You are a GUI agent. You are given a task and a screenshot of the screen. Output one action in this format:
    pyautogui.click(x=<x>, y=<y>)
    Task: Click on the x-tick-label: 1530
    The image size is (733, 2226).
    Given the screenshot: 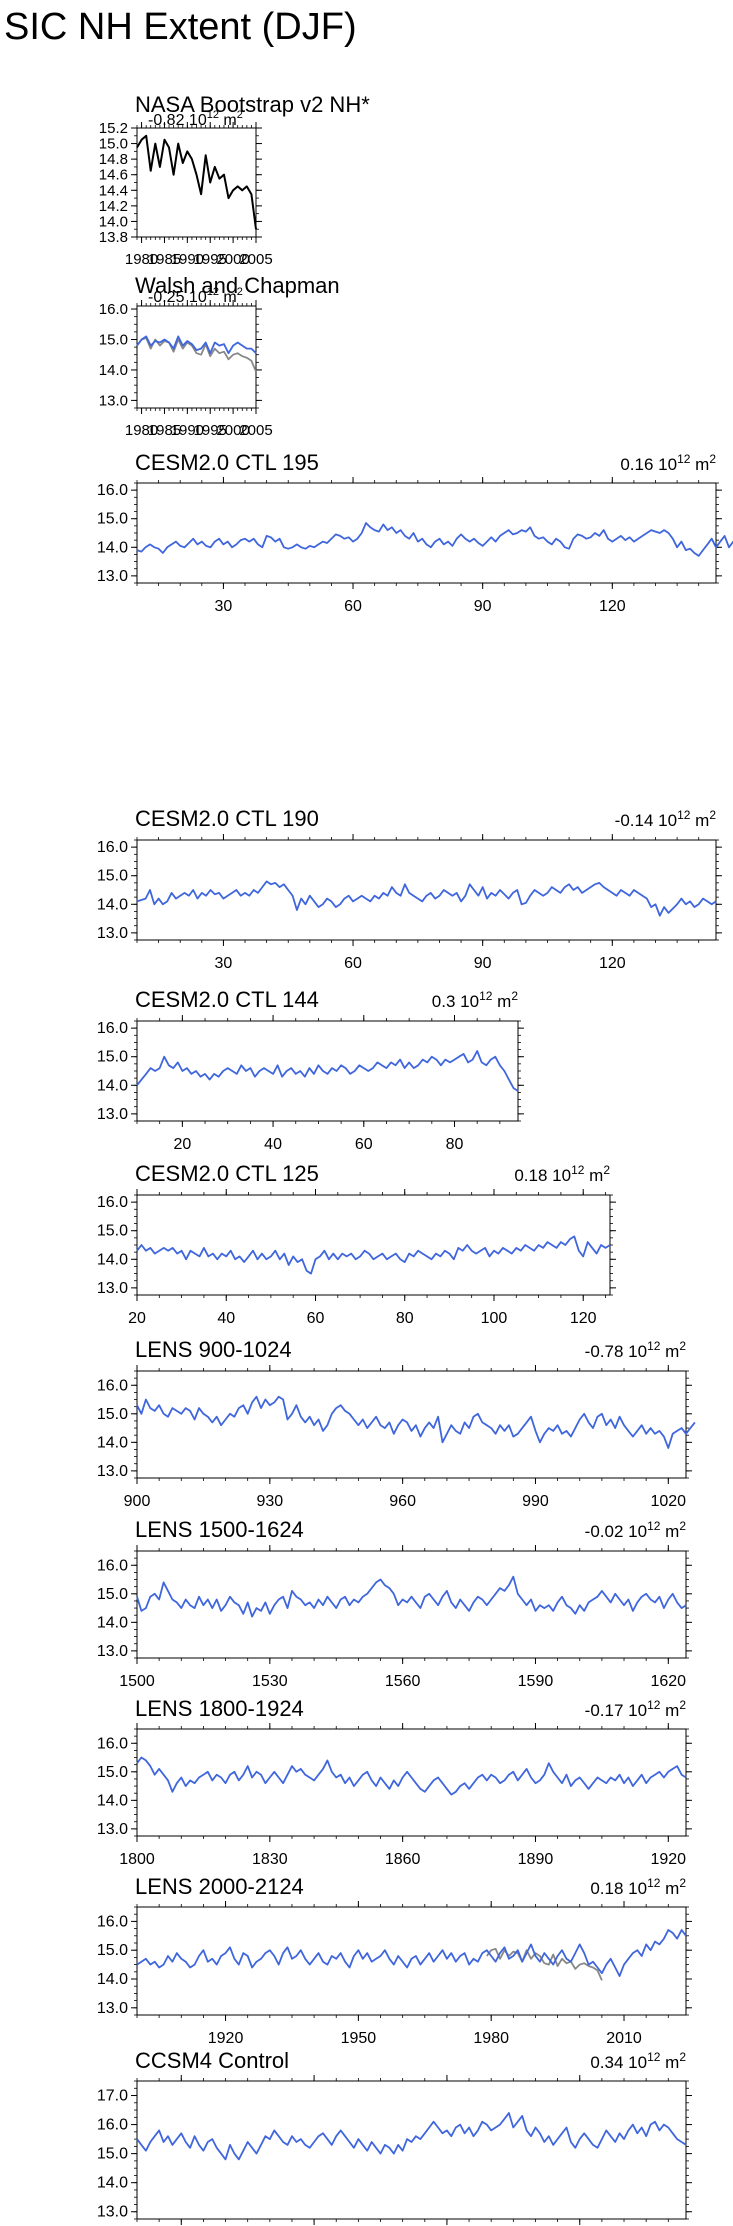 What is the action you would take?
    pyautogui.click(x=270, y=1681)
    